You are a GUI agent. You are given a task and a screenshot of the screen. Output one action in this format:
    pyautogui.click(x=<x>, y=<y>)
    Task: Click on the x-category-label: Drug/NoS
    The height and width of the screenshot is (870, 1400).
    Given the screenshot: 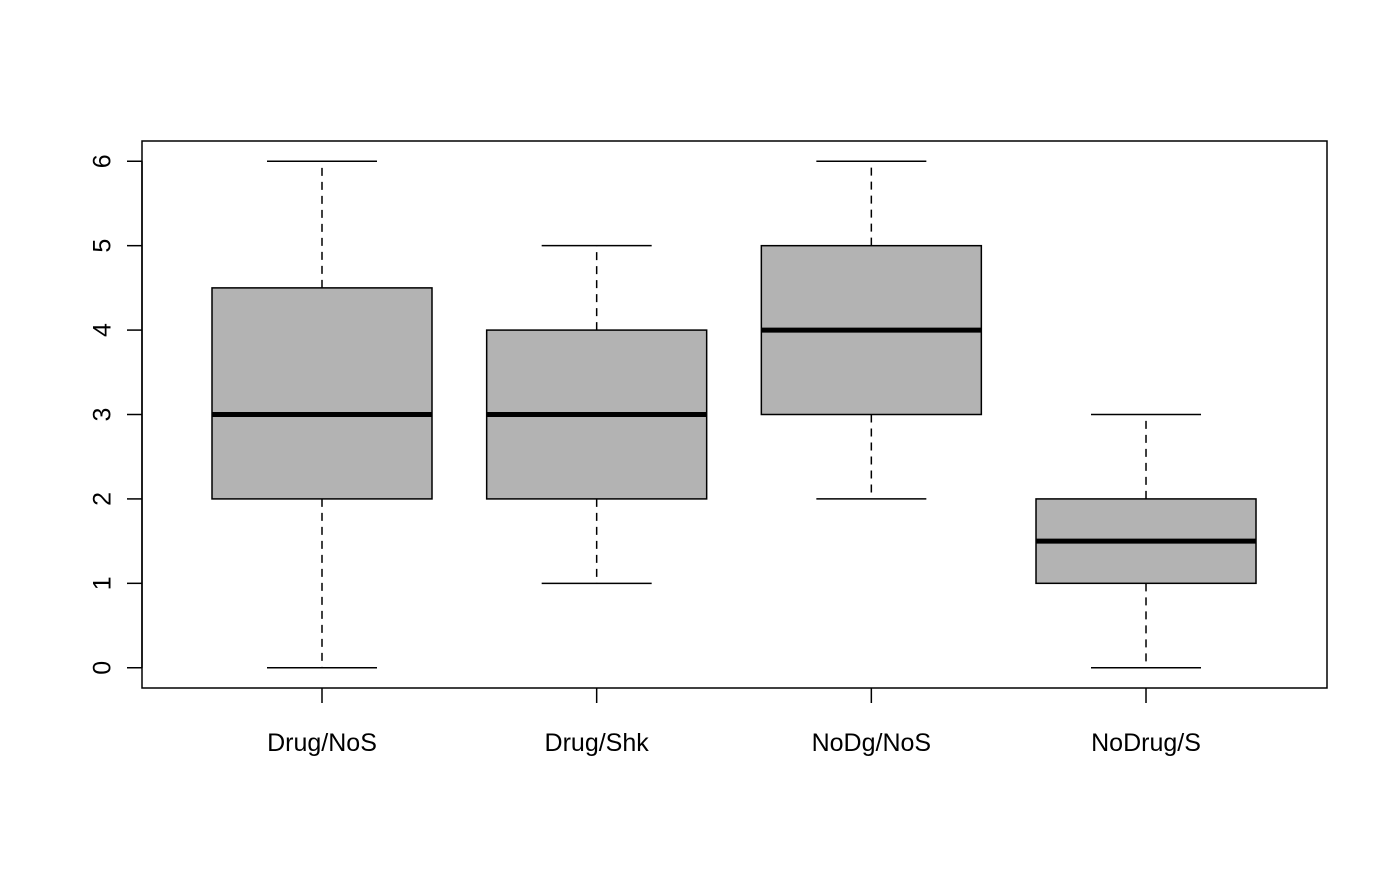 What is the action you would take?
    pyautogui.click(x=322, y=743)
    